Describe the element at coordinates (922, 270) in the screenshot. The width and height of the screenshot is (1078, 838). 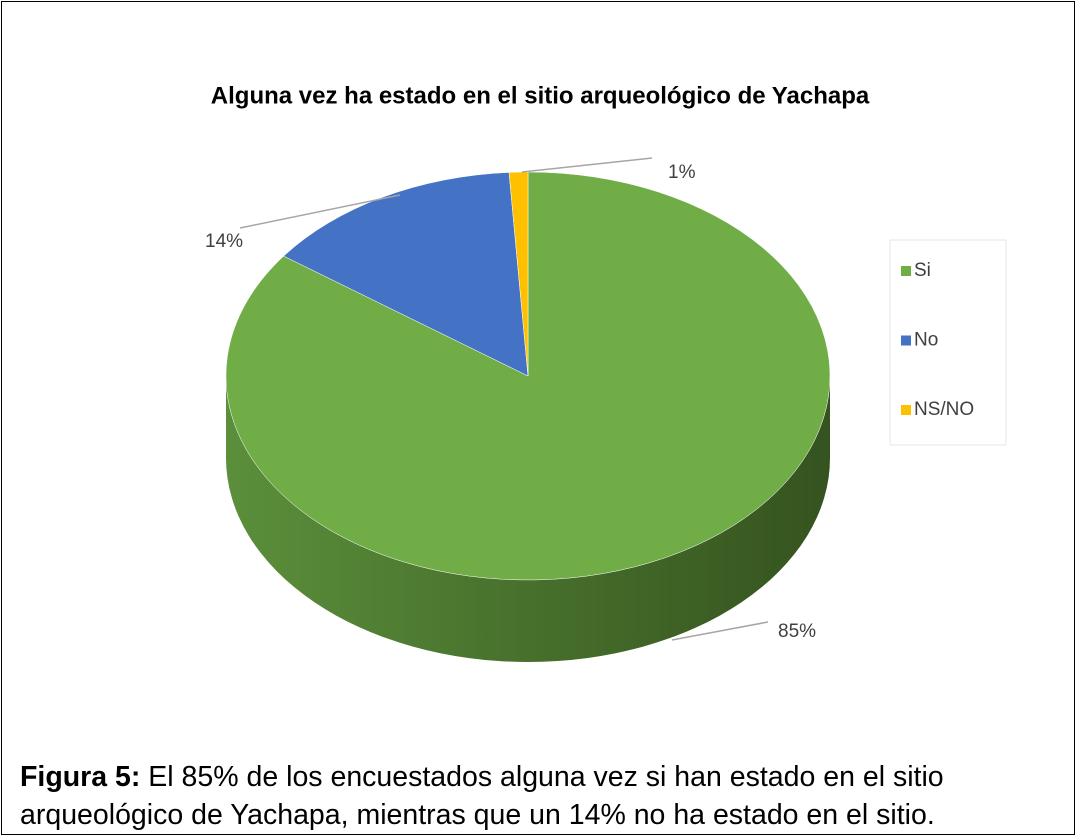
I see `legend-label: Si` at that location.